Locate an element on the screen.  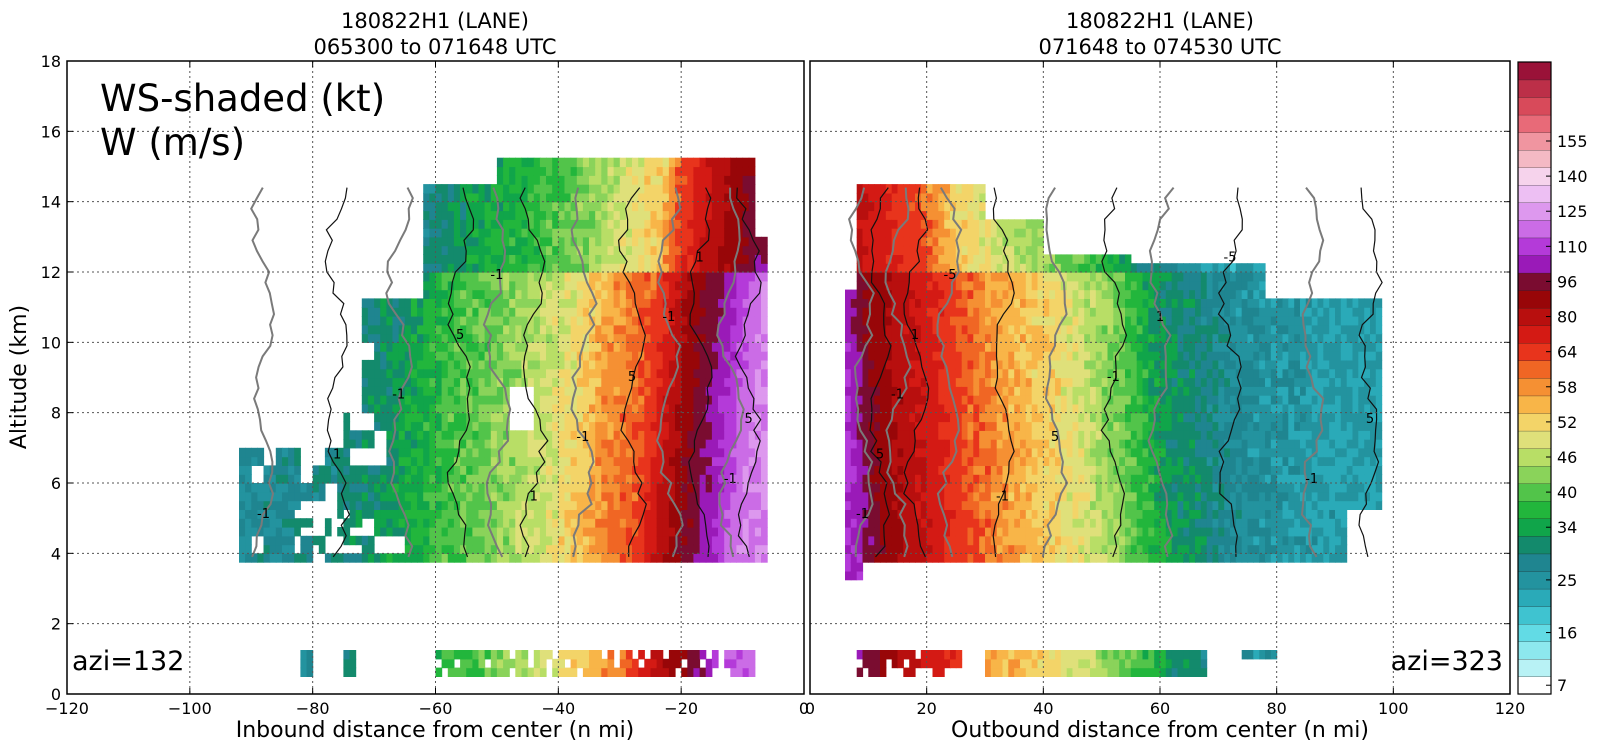
left-subtitle: 065300 to 071648 UTC is located at coordinates (434, 47).